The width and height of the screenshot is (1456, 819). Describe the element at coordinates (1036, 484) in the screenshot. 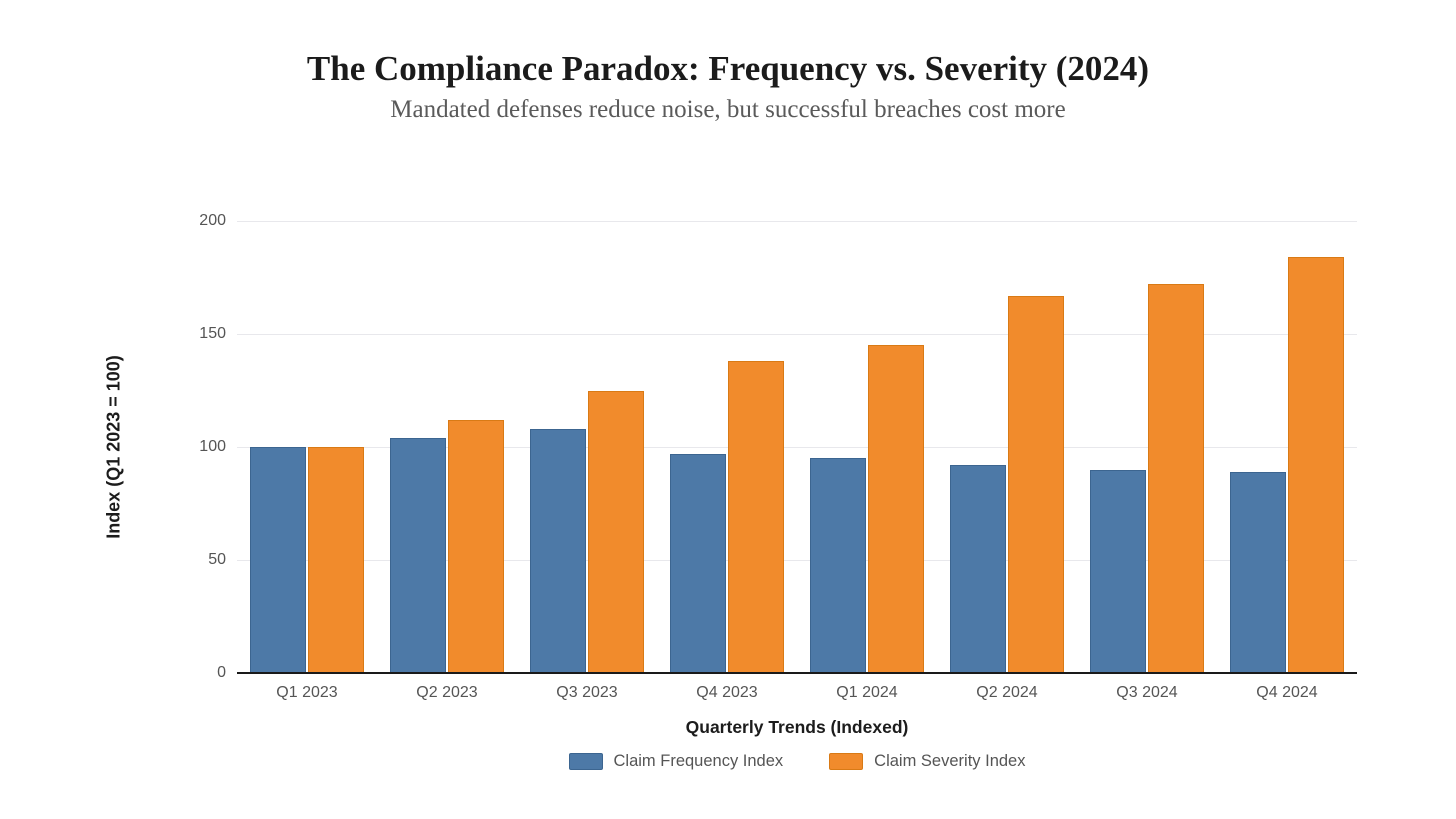

I see `bar-claim-severity-index-q2-2024` at that location.